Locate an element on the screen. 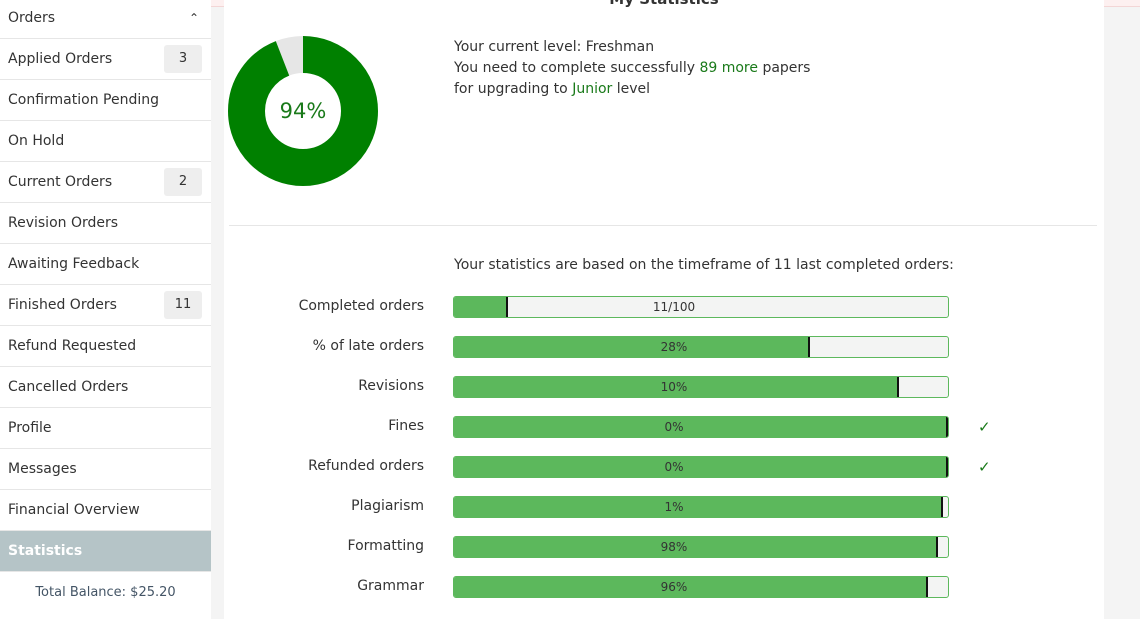  text: papers is located at coordinates (786, 68).